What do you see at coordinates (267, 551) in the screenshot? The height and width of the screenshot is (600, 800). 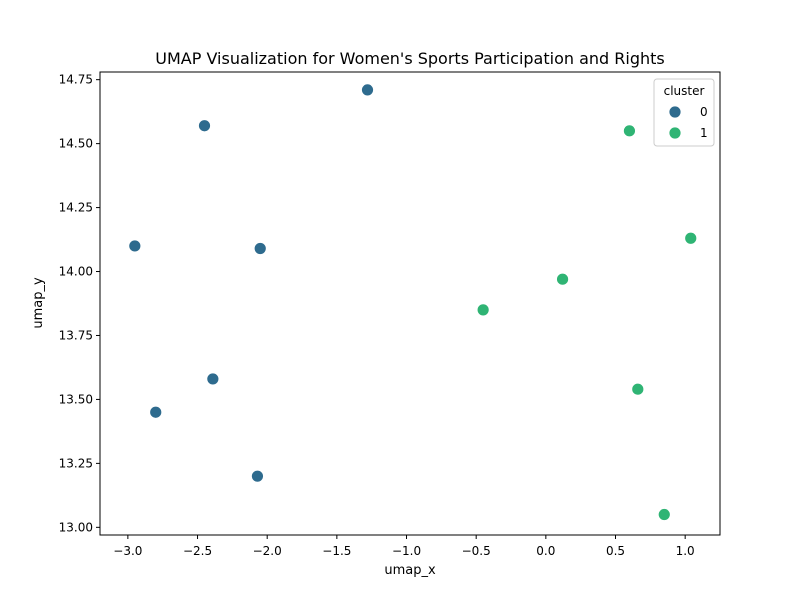 I see `x-tick-label: −2.0` at bounding box center [267, 551].